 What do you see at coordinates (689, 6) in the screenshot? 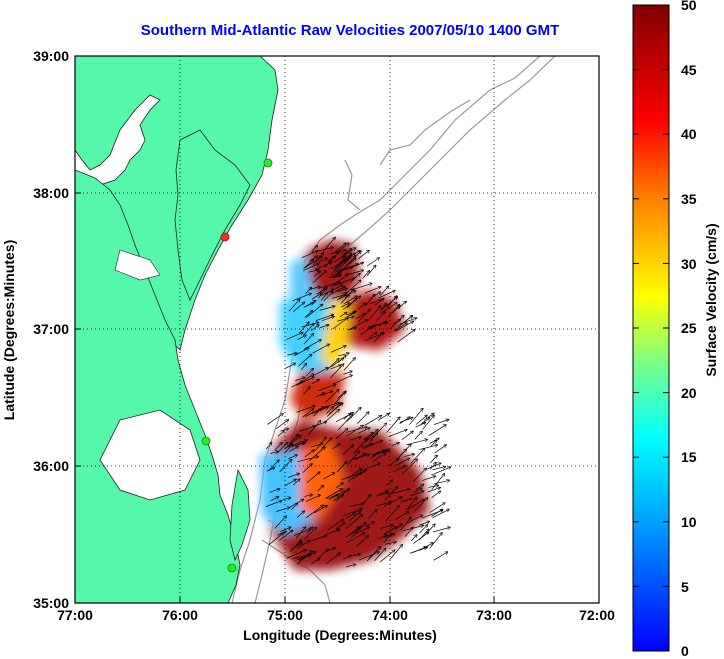
I see `colorbar-tick-label: 50` at bounding box center [689, 6].